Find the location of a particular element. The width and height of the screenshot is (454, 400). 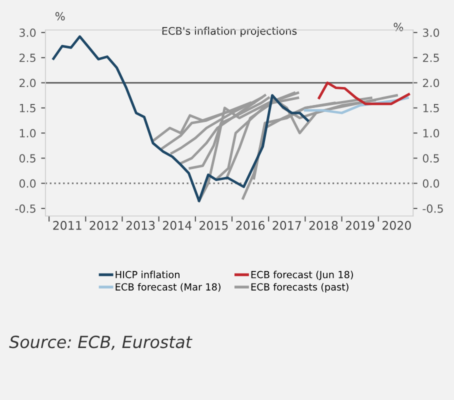

y2-tick-label: 2.0 is located at coordinates (431, 83).